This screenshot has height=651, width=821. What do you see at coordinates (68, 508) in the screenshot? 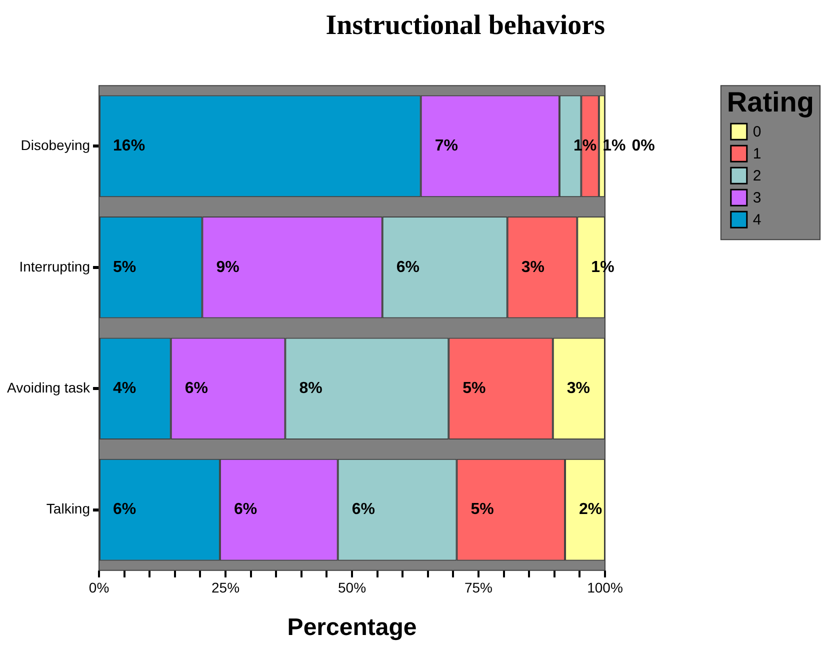
I see `y-tick-label: Talking` at bounding box center [68, 508].